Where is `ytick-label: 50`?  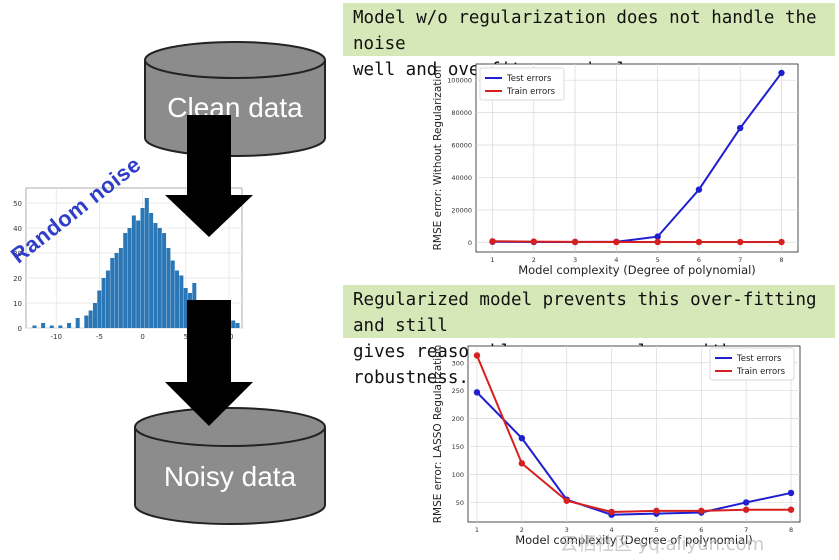
ytick-label: 50 is located at coordinates (460, 503).